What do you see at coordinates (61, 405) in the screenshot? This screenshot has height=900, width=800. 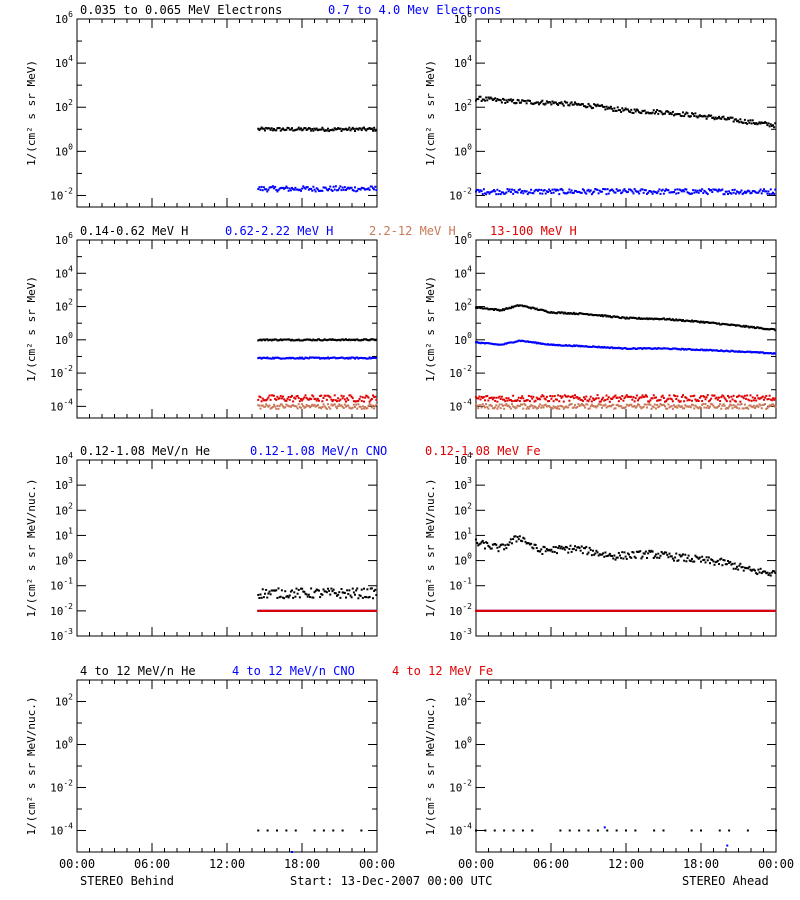 I see `y-tick-label: 10⁻⁴` at bounding box center [61, 405].